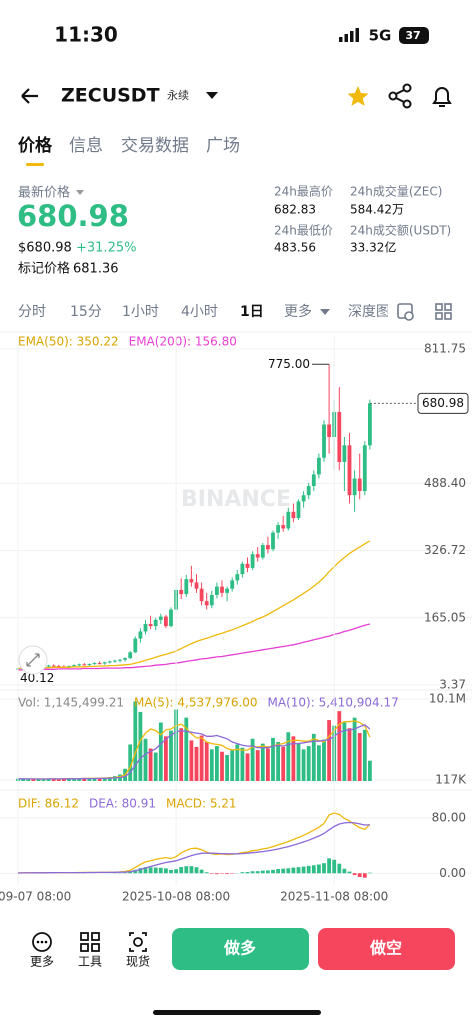  What do you see at coordinates (33, 660) in the screenshot?
I see `expand` at bounding box center [33, 660].